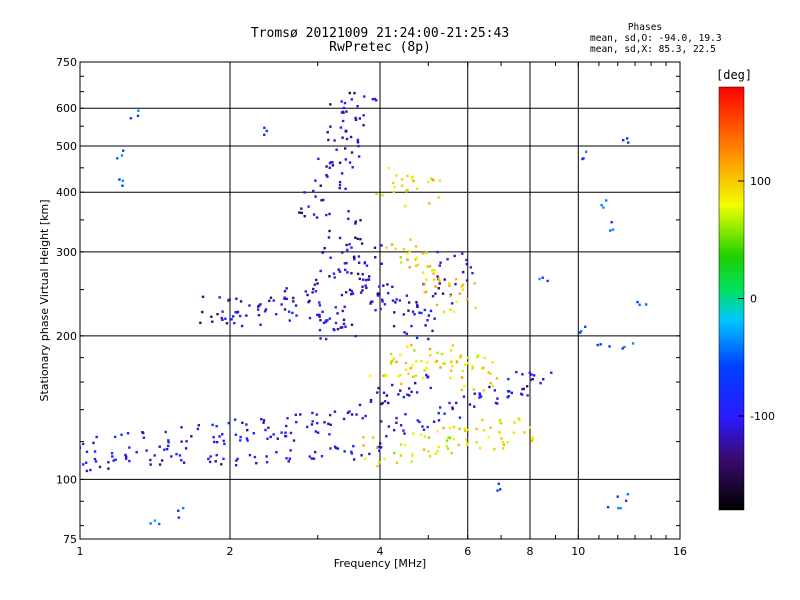  Describe the element at coordinates (380, 47) in the screenshot. I see `chart-title-line2: RwPretec (8p)` at that location.